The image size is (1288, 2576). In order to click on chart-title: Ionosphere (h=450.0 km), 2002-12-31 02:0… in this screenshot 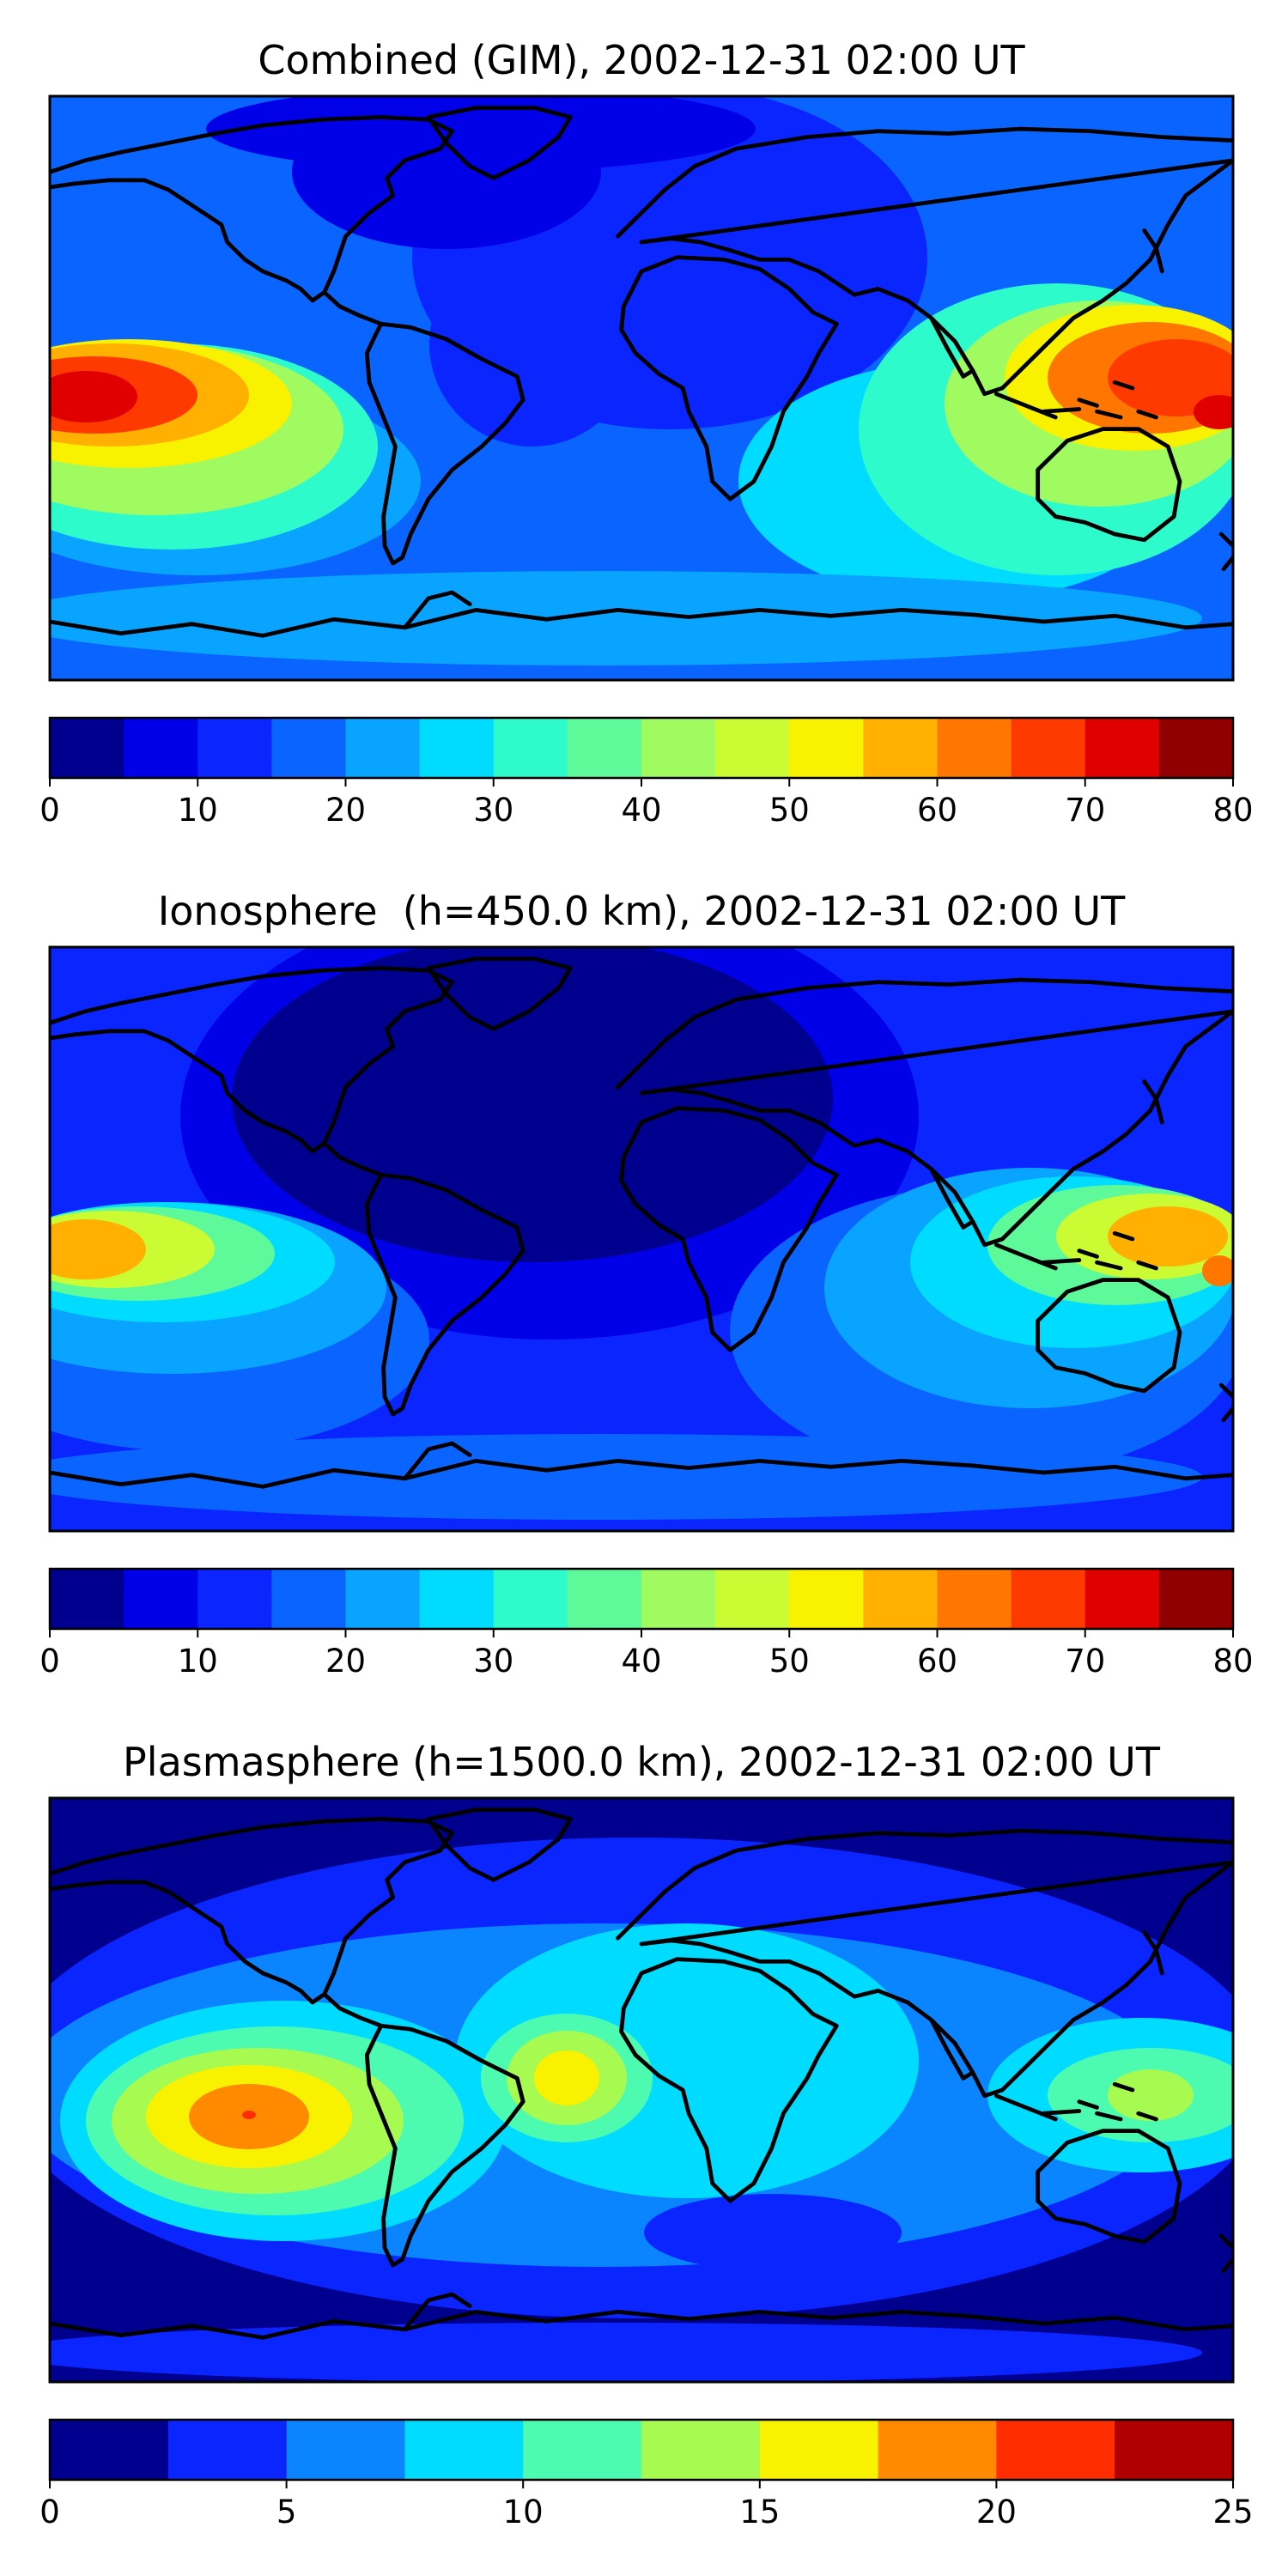, I will do `click(642, 911)`.